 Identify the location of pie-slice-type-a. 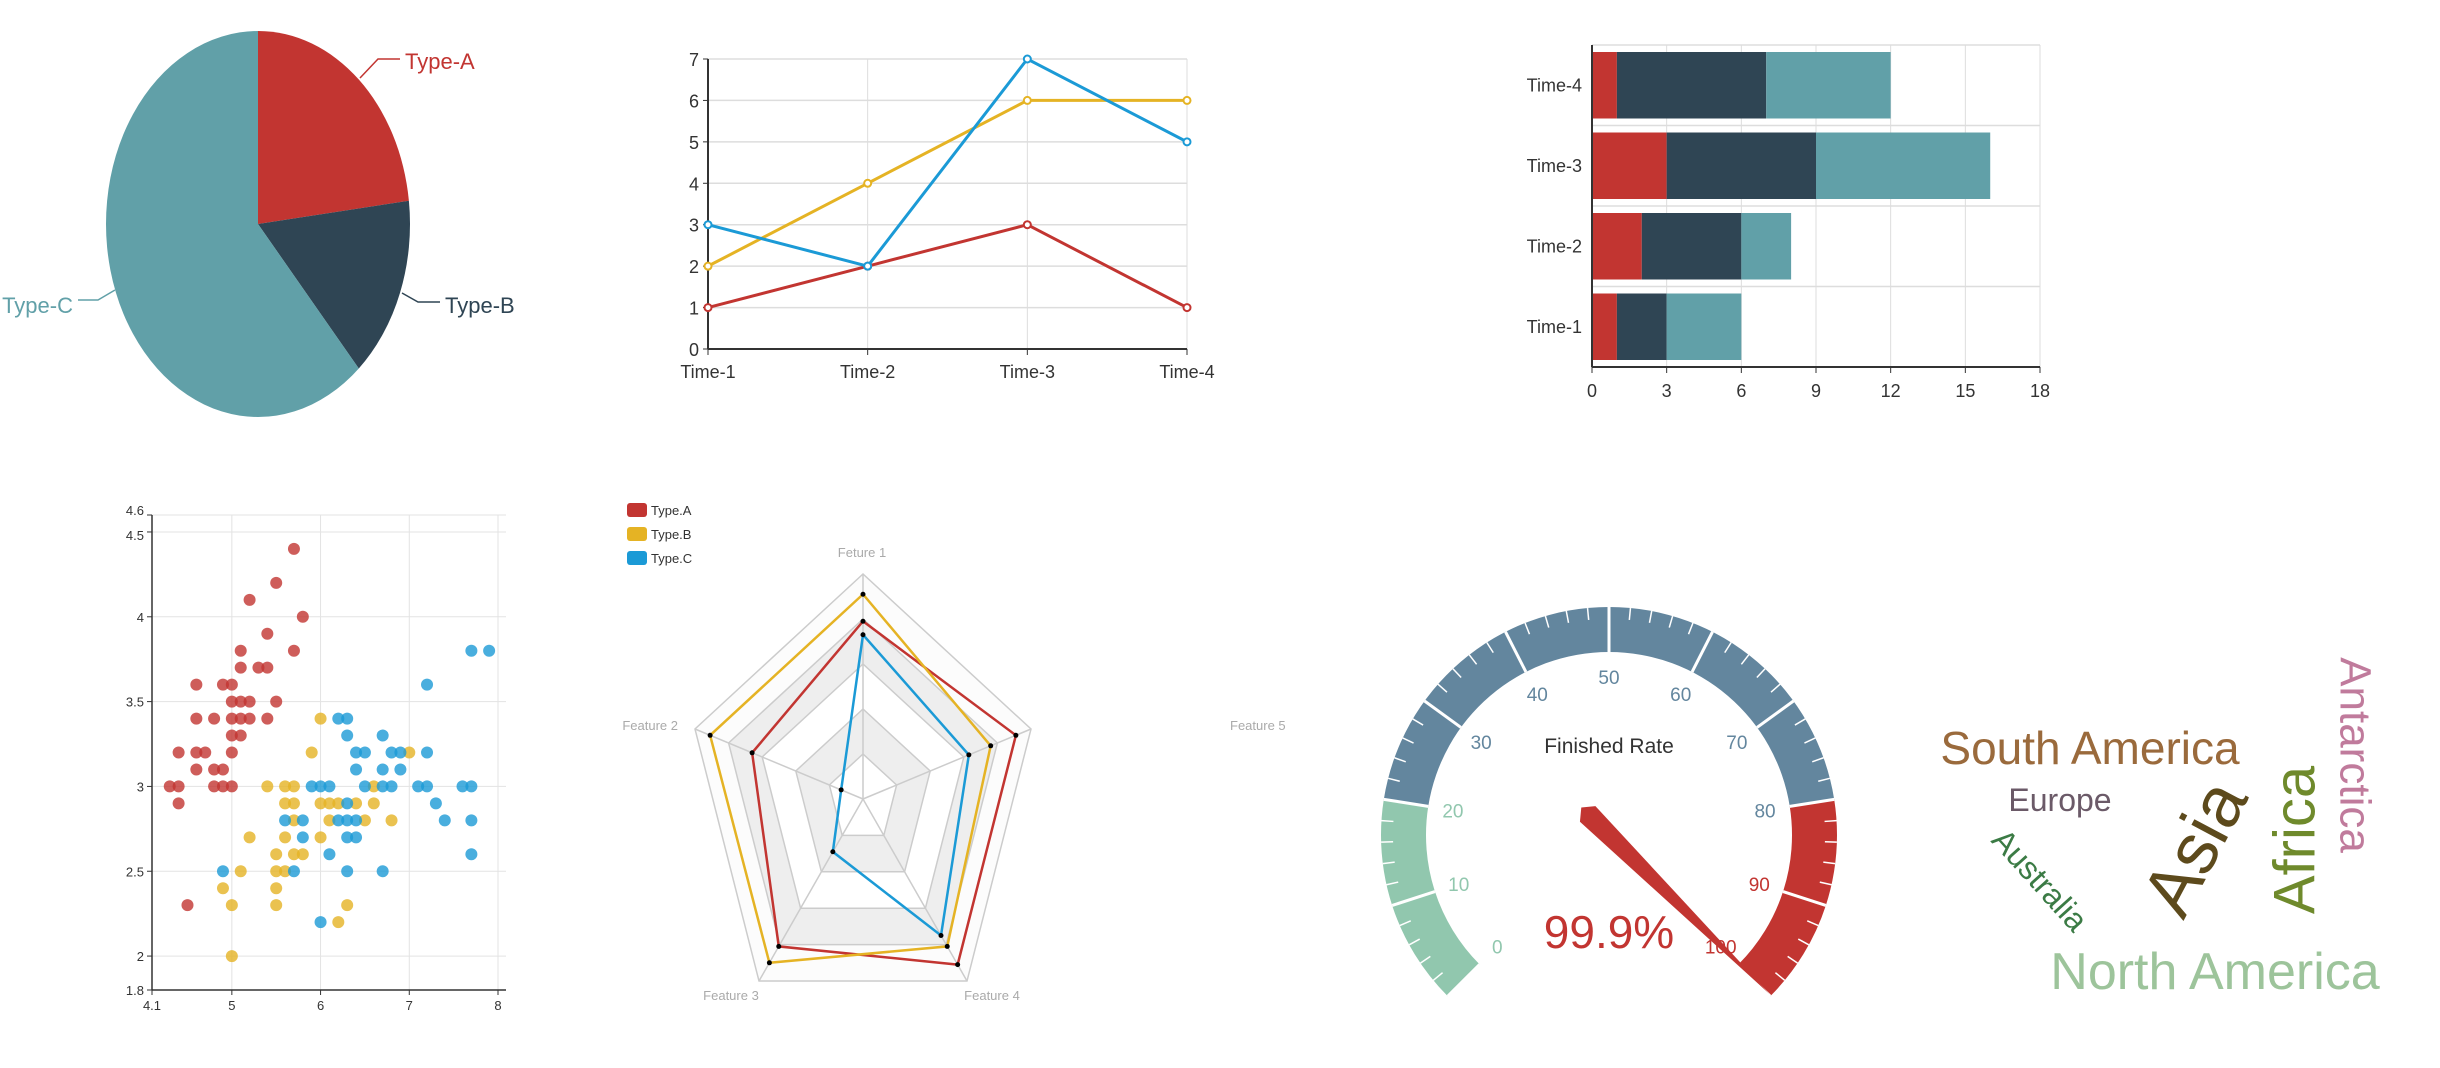
(333, 127).